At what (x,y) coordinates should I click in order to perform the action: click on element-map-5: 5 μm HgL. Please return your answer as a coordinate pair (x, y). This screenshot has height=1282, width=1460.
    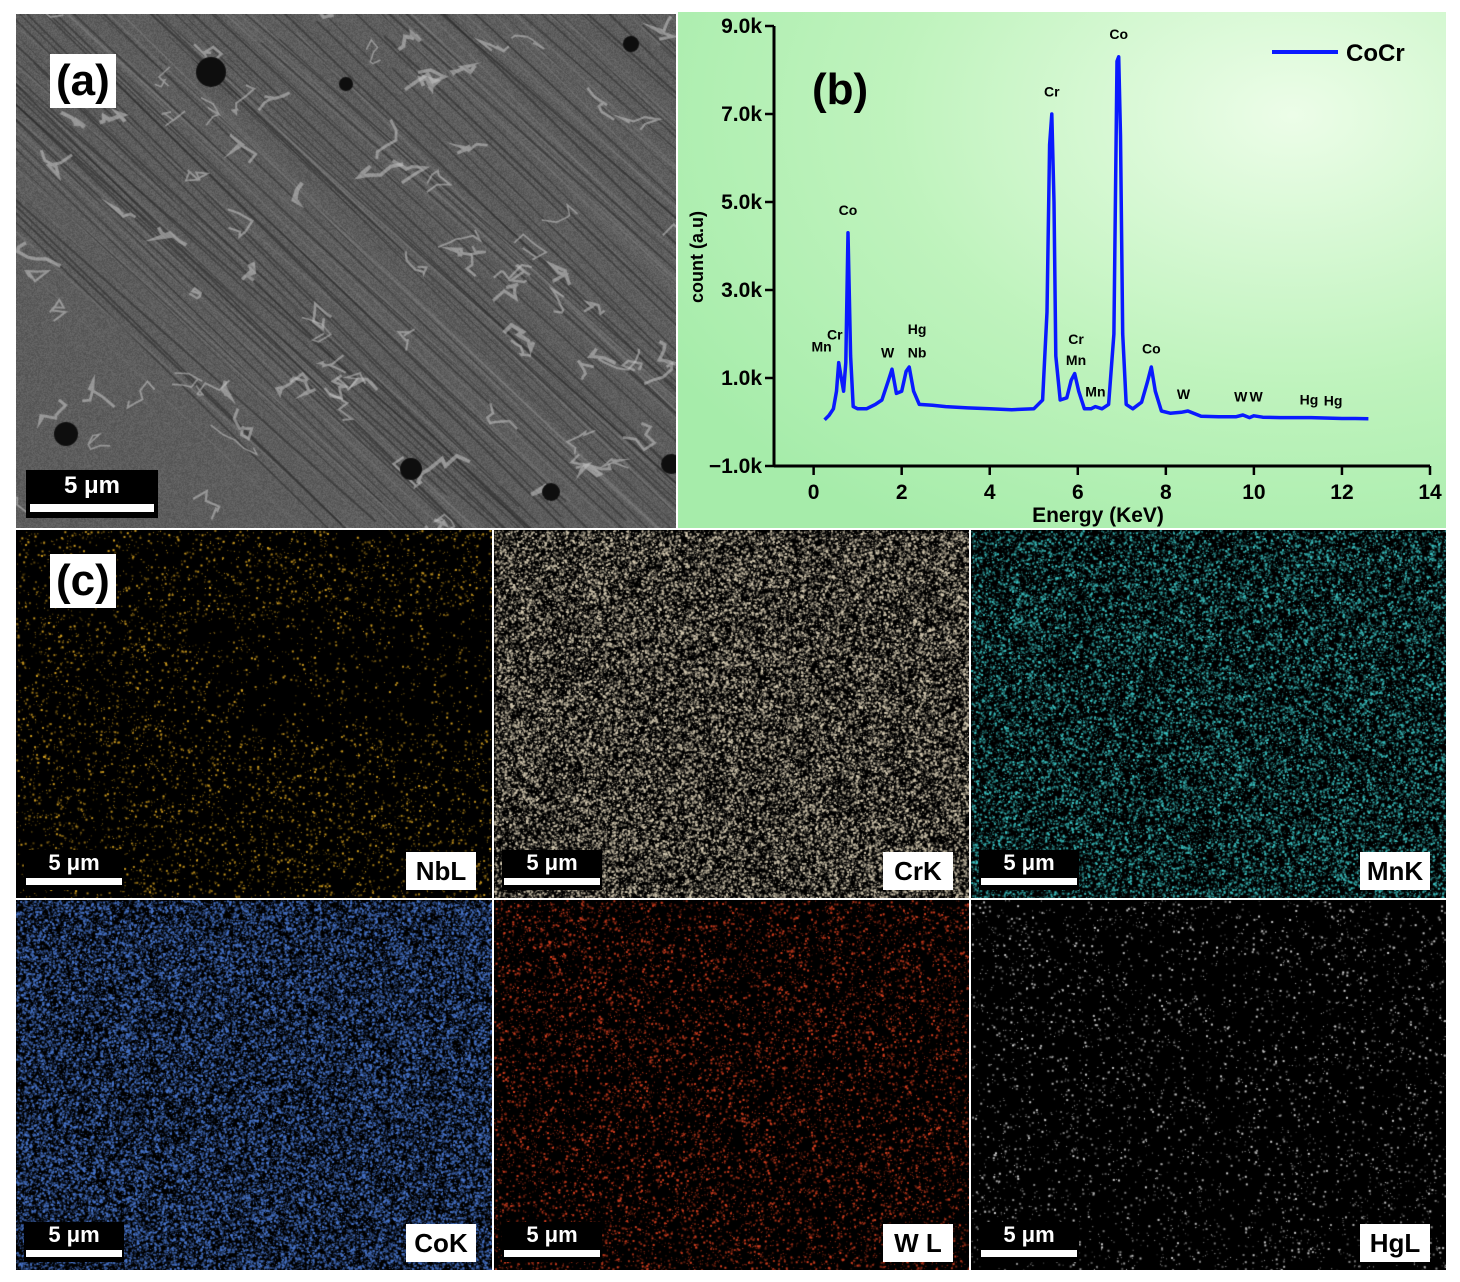
    Looking at the image, I should click on (1208, 1085).